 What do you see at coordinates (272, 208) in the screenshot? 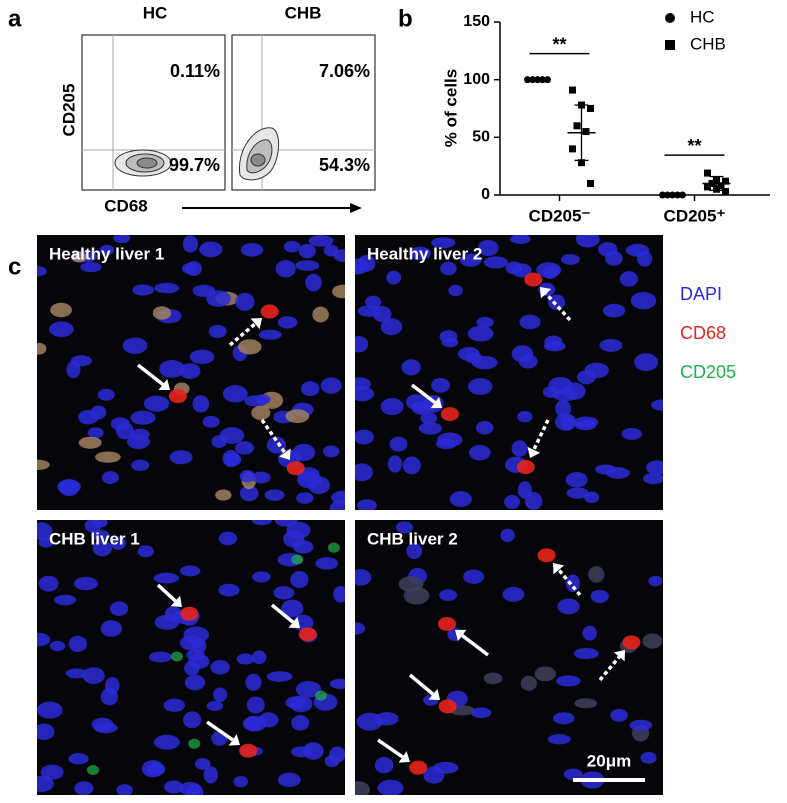
I see `axis-arrow` at bounding box center [272, 208].